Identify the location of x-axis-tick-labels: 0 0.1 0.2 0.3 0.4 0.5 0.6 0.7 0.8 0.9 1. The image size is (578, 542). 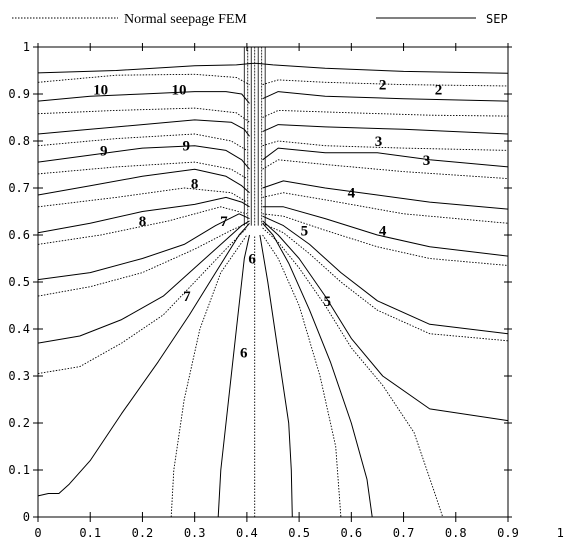
(298, 533).